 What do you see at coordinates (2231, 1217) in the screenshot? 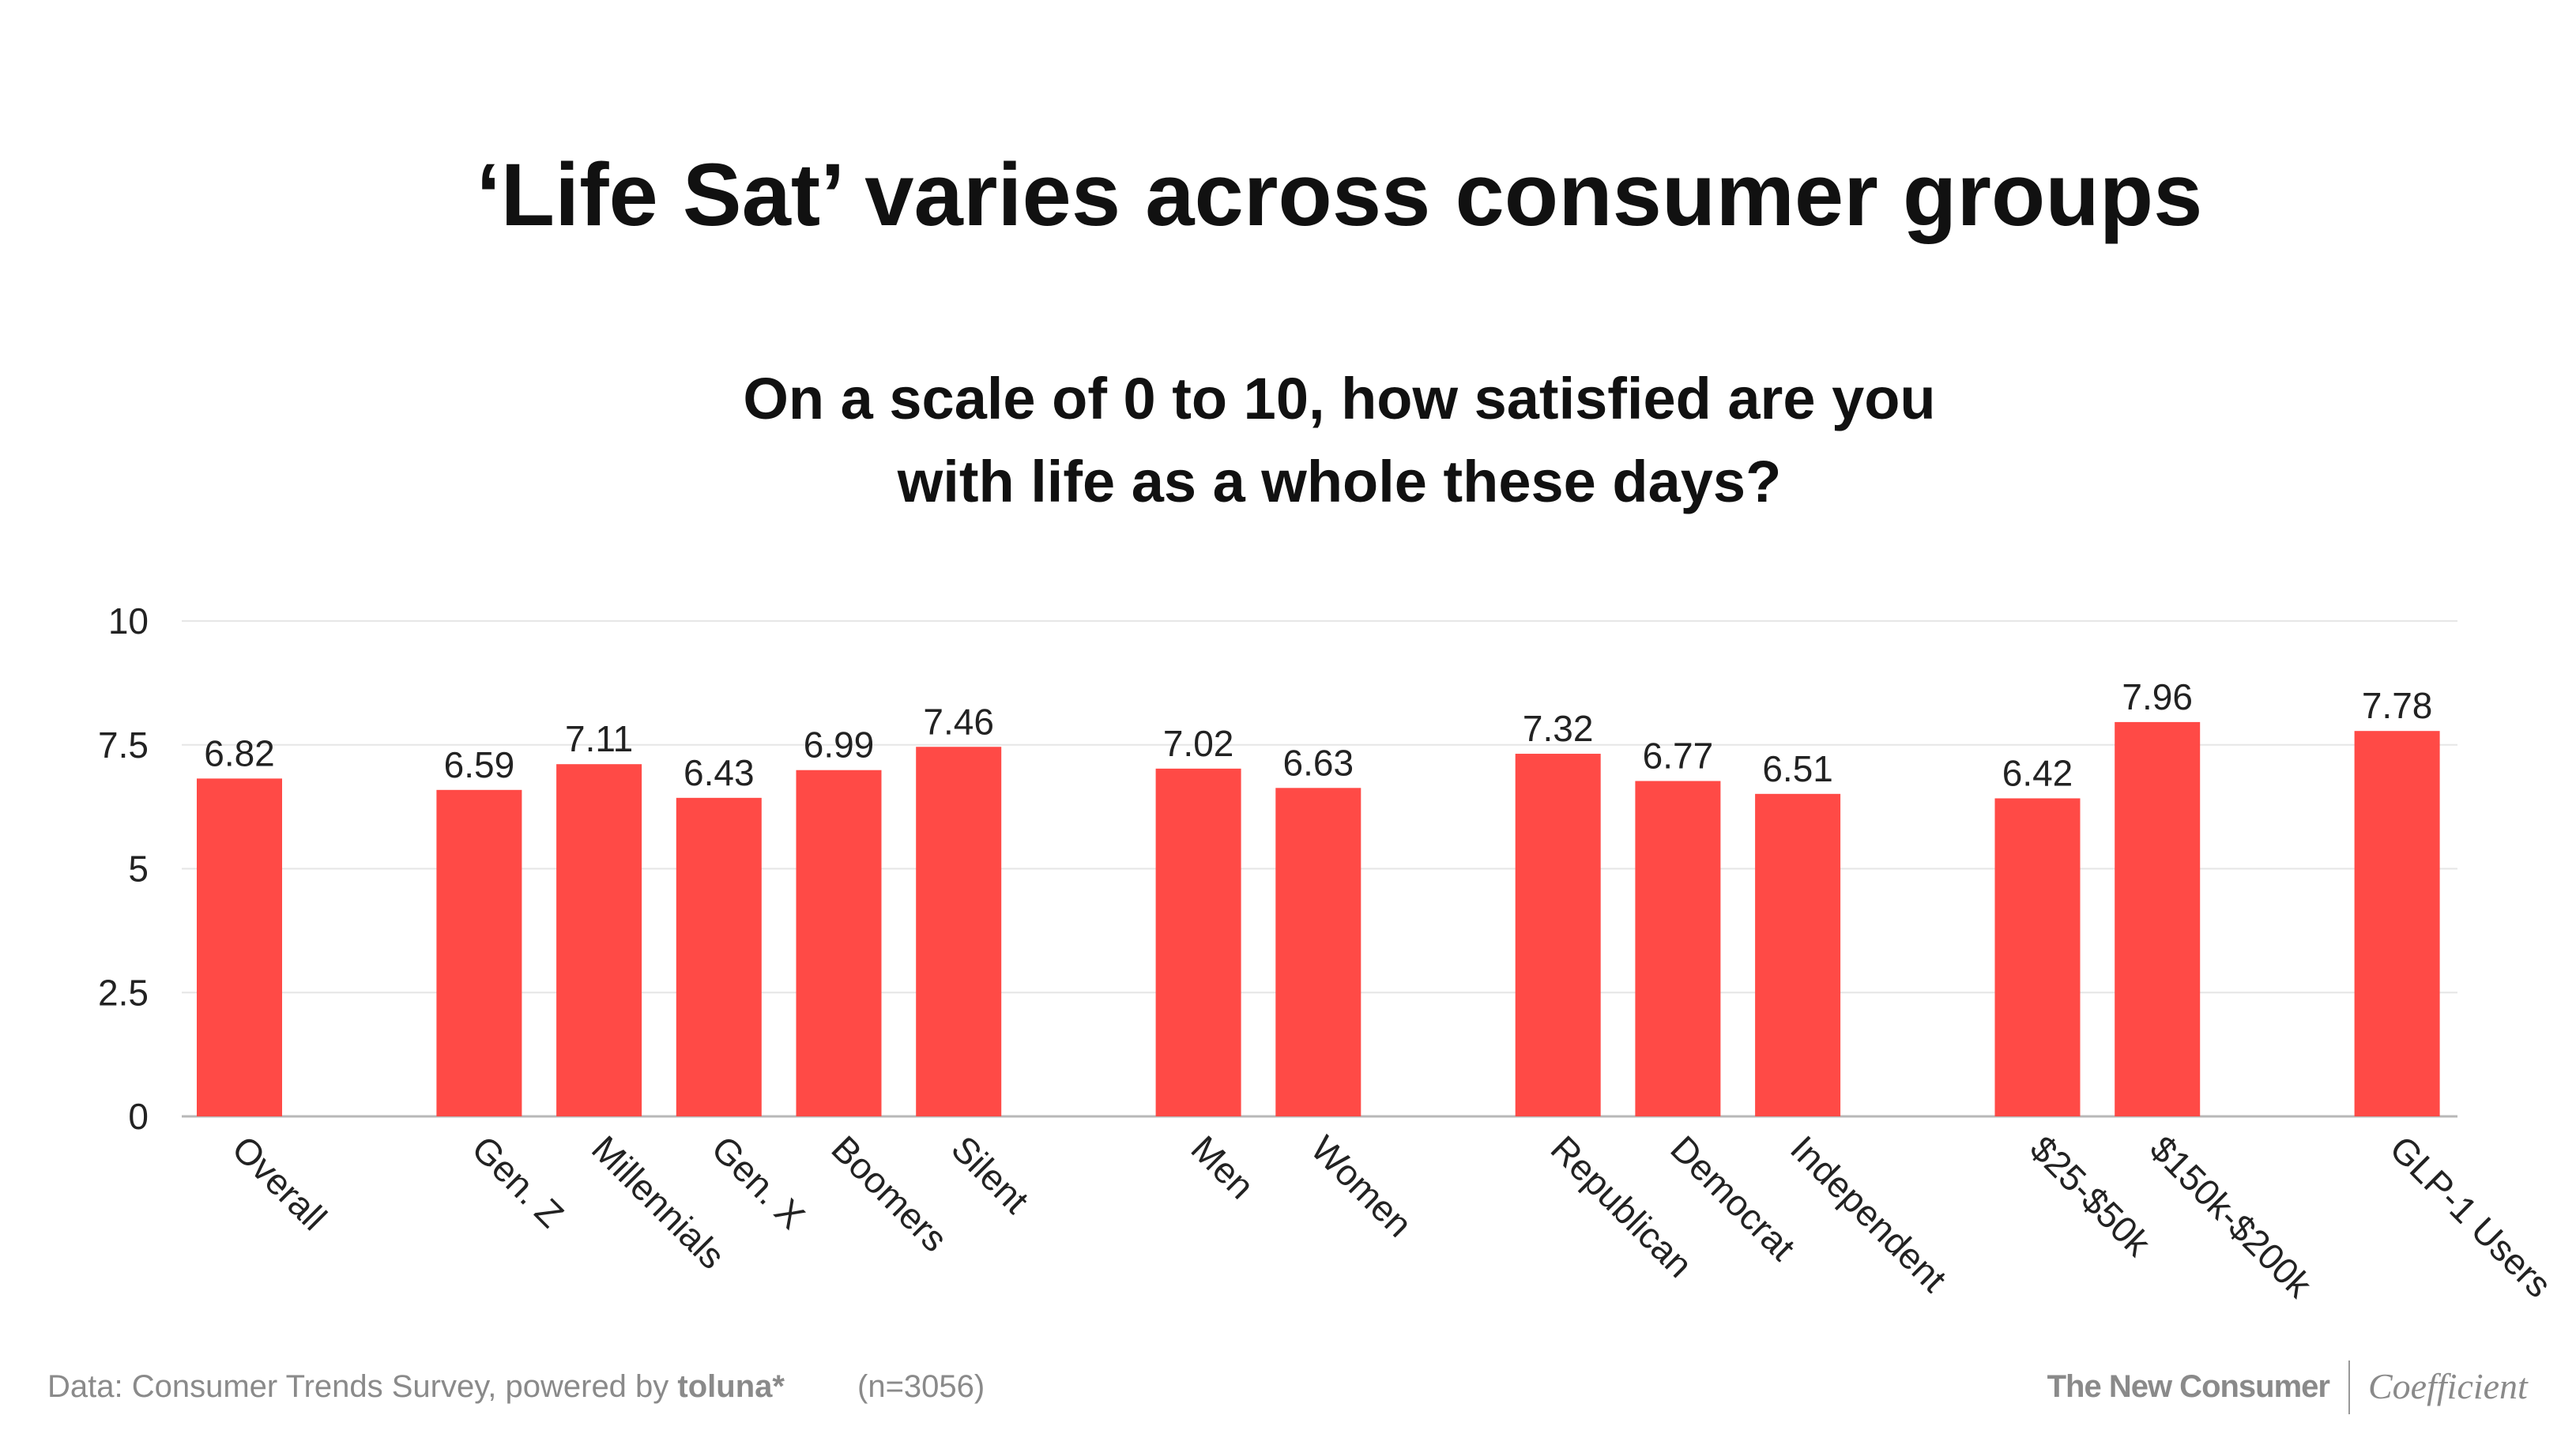
I see `category-label: $150k-$200k` at bounding box center [2231, 1217].